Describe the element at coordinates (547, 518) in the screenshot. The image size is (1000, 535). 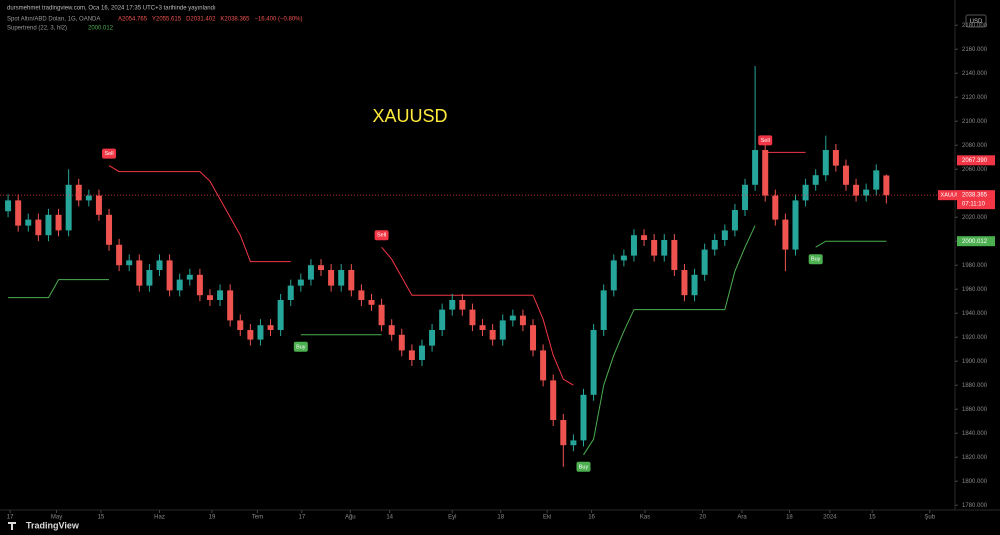
I see `x-tick-label: Eki` at that location.